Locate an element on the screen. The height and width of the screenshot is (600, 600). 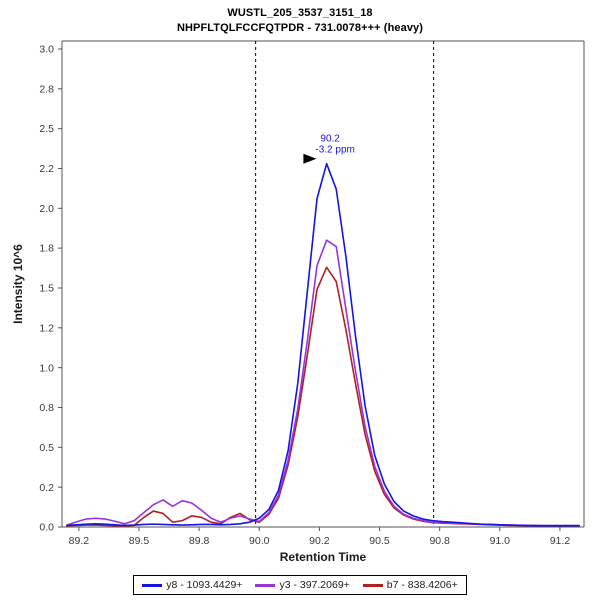
x-tick-label: 90.2 is located at coordinates (319, 541).